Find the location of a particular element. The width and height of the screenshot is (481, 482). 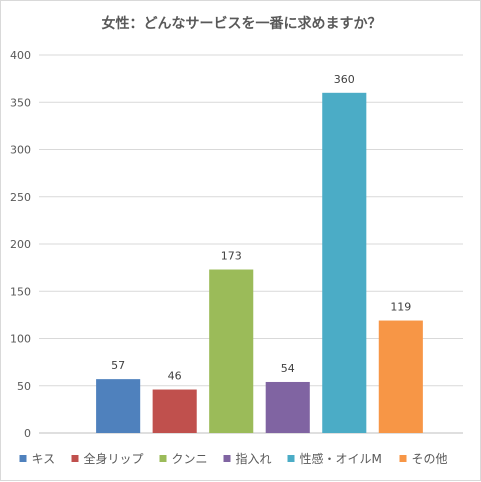

data-label: 360 is located at coordinates (344, 79).